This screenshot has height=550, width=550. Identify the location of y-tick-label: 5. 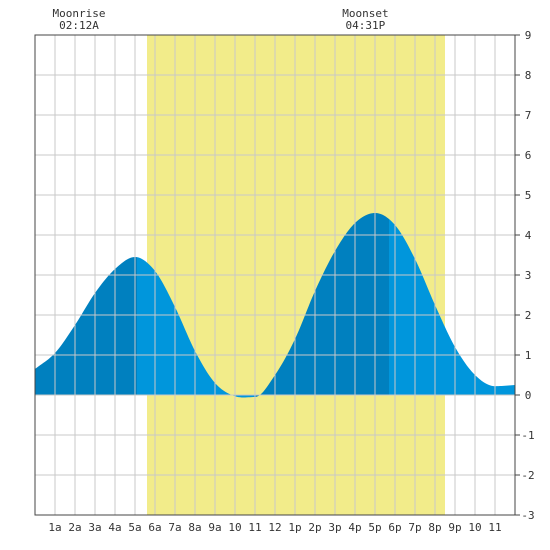
(528, 195).